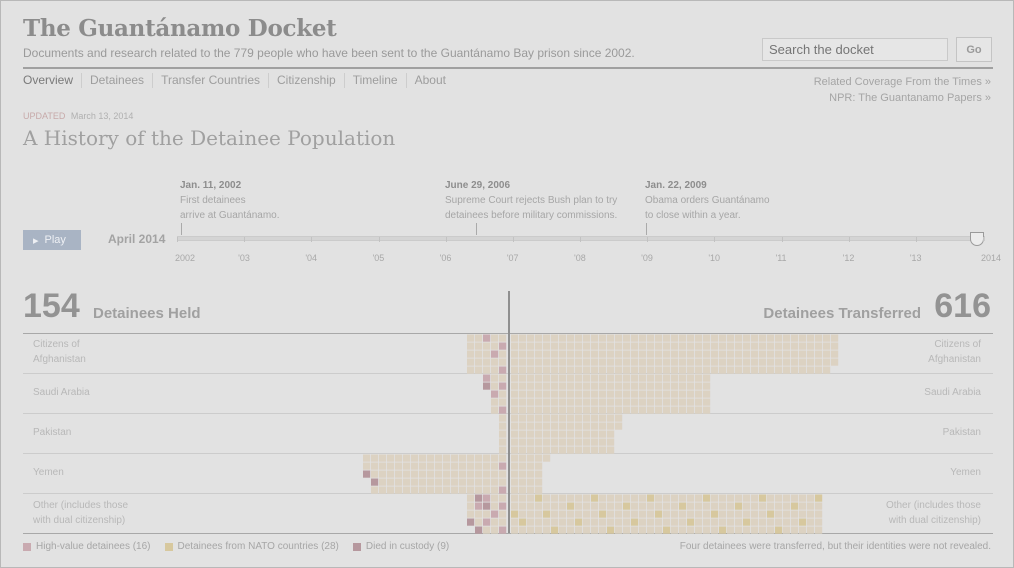 The height and width of the screenshot is (568, 1014). What do you see at coordinates (116, 80) in the screenshot?
I see `nav-item-detainees: Detainees` at bounding box center [116, 80].